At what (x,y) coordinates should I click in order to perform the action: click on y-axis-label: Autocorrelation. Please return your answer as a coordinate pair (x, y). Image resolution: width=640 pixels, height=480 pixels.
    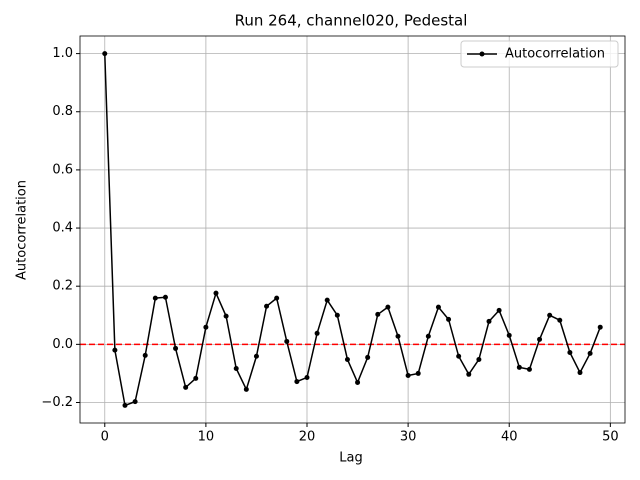
    Looking at the image, I should click on (22, 230).